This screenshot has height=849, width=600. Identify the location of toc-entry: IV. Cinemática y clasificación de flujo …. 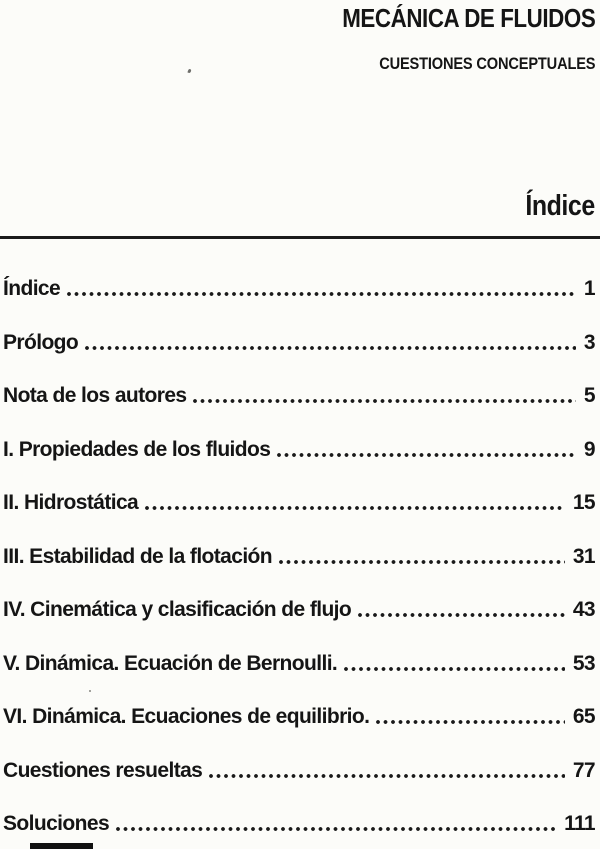
(299, 609).